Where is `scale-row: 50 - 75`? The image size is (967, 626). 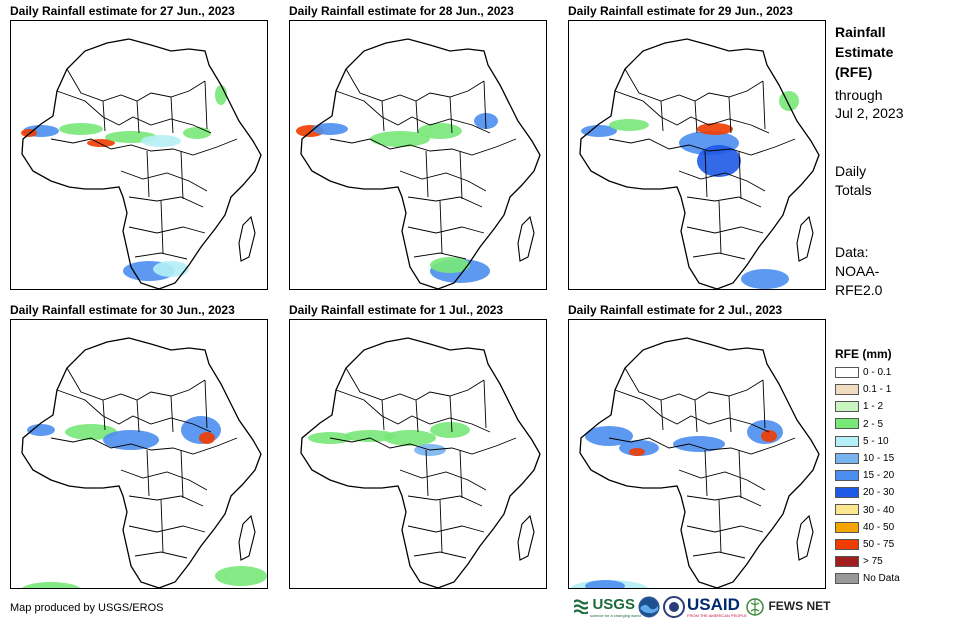
scale-row: 50 - 75 is located at coordinates (864, 545).